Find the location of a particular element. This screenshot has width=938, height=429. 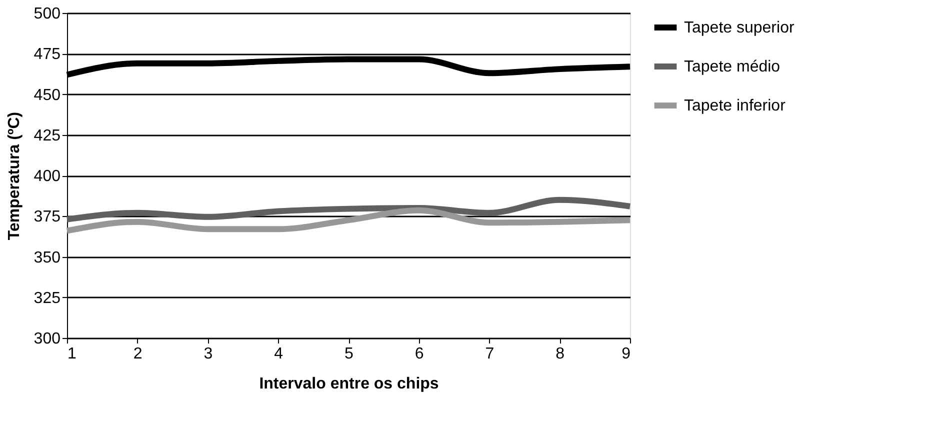

x-tick-label: 1 is located at coordinates (72, 354).